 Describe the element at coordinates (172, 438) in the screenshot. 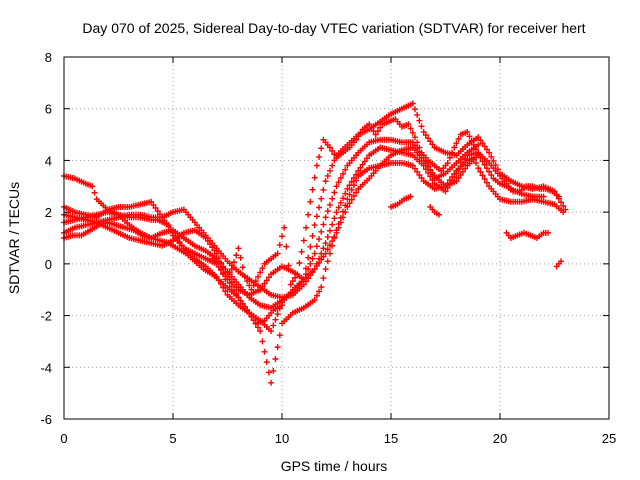

I see `x-tick-label: 5` at that location.